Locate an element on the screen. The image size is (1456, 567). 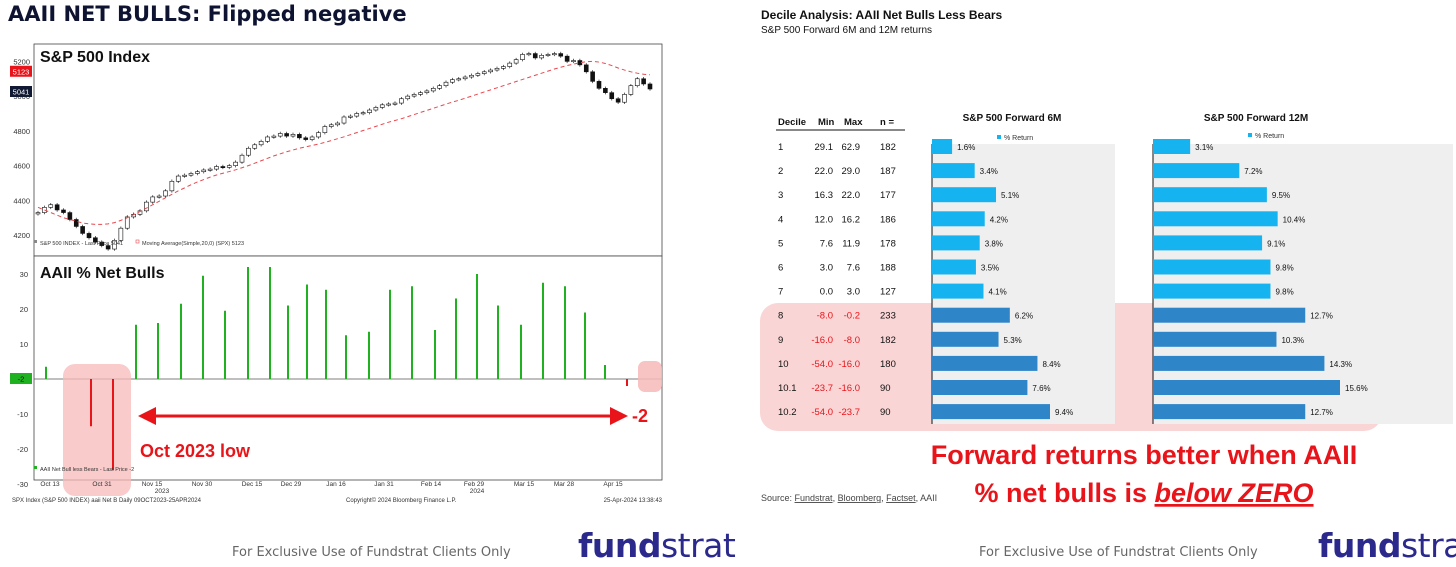
table-min-cell: 7.6 is located at coordinates (826, 243).